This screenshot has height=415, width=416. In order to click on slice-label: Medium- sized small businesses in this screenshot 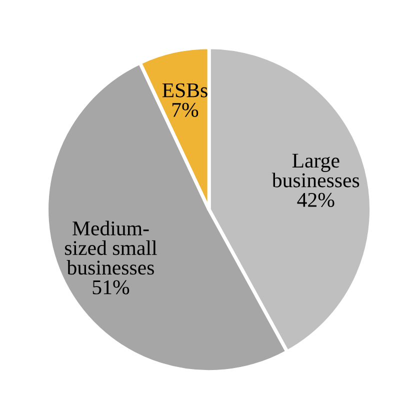, I will do `click(111, 247)`.